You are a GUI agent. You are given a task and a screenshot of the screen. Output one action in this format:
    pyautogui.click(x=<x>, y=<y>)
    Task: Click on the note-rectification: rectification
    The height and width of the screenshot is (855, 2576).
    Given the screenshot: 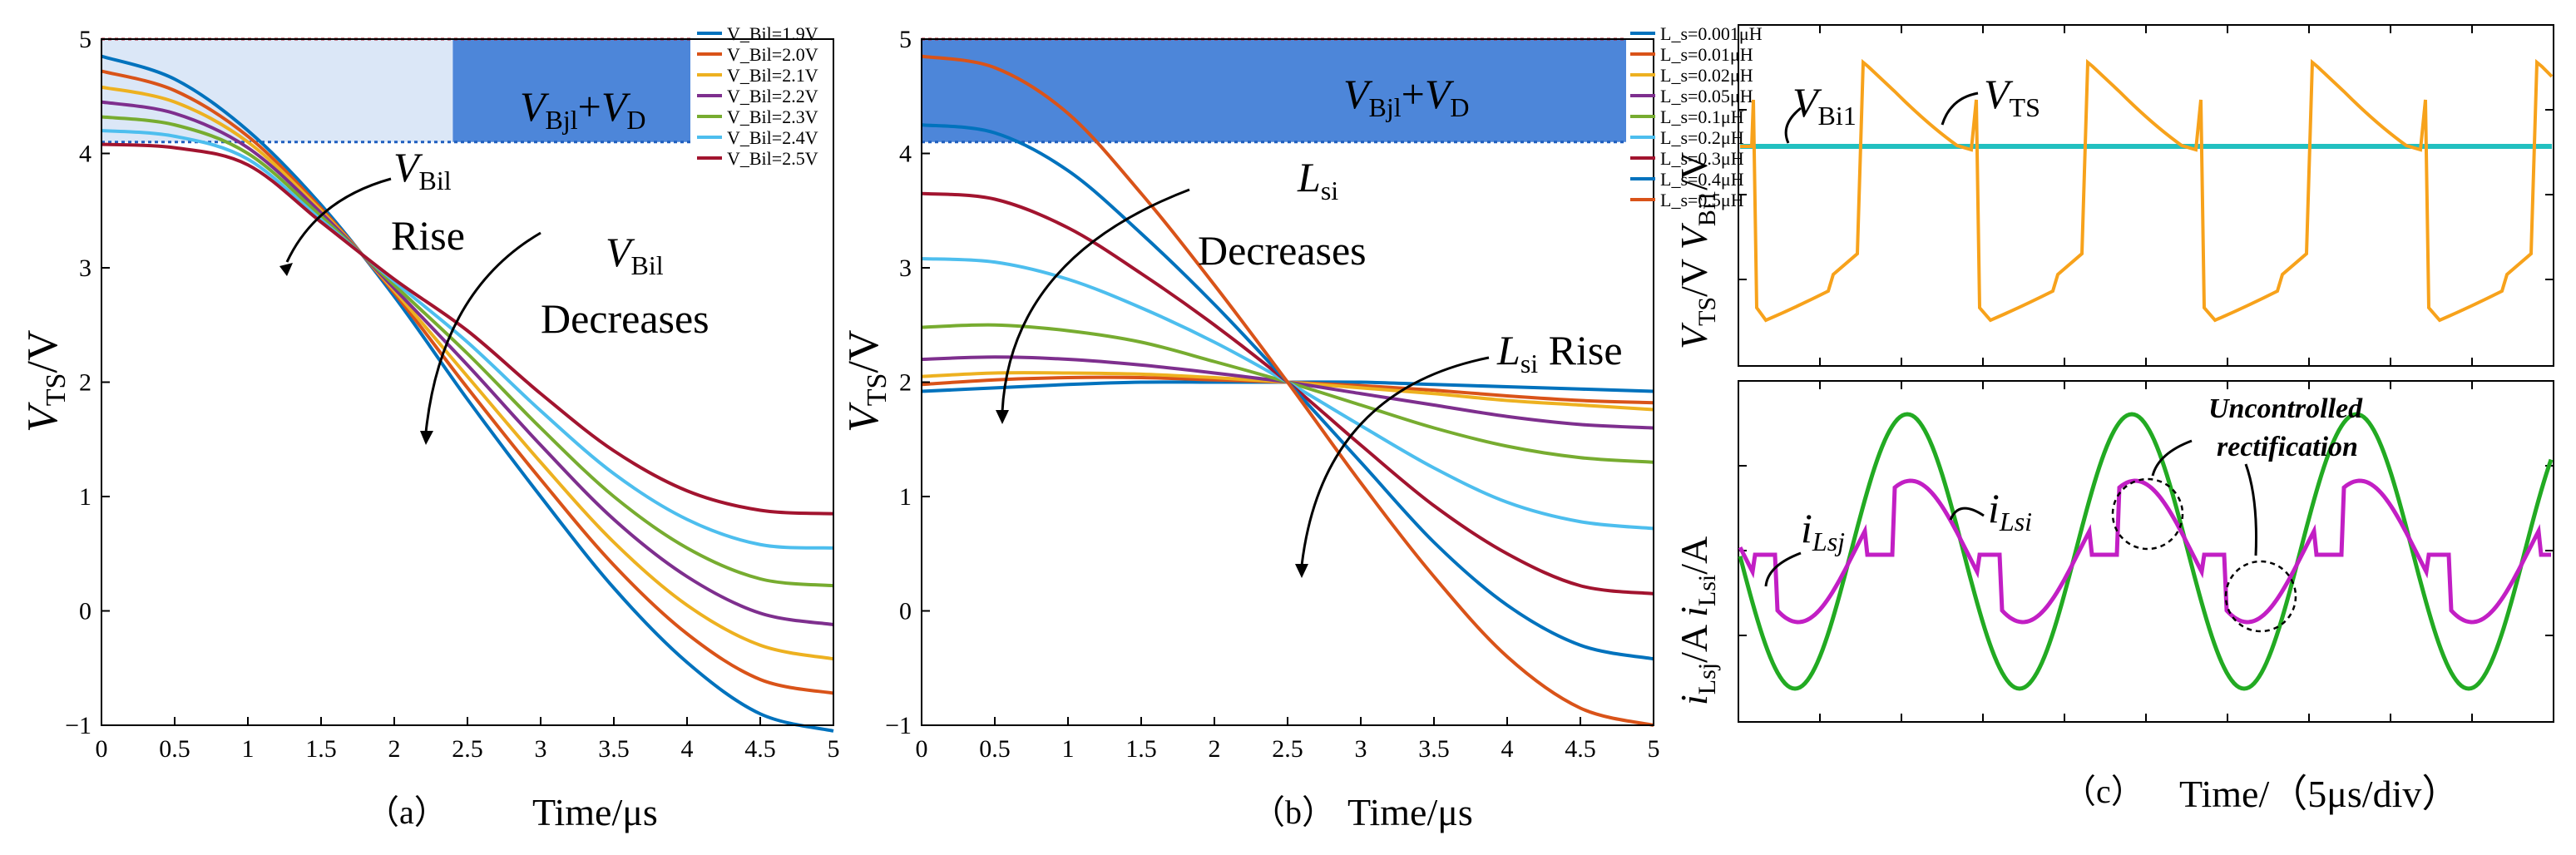 What is the action you would take?
    pyautogui.click(x=2287, y=447)
    